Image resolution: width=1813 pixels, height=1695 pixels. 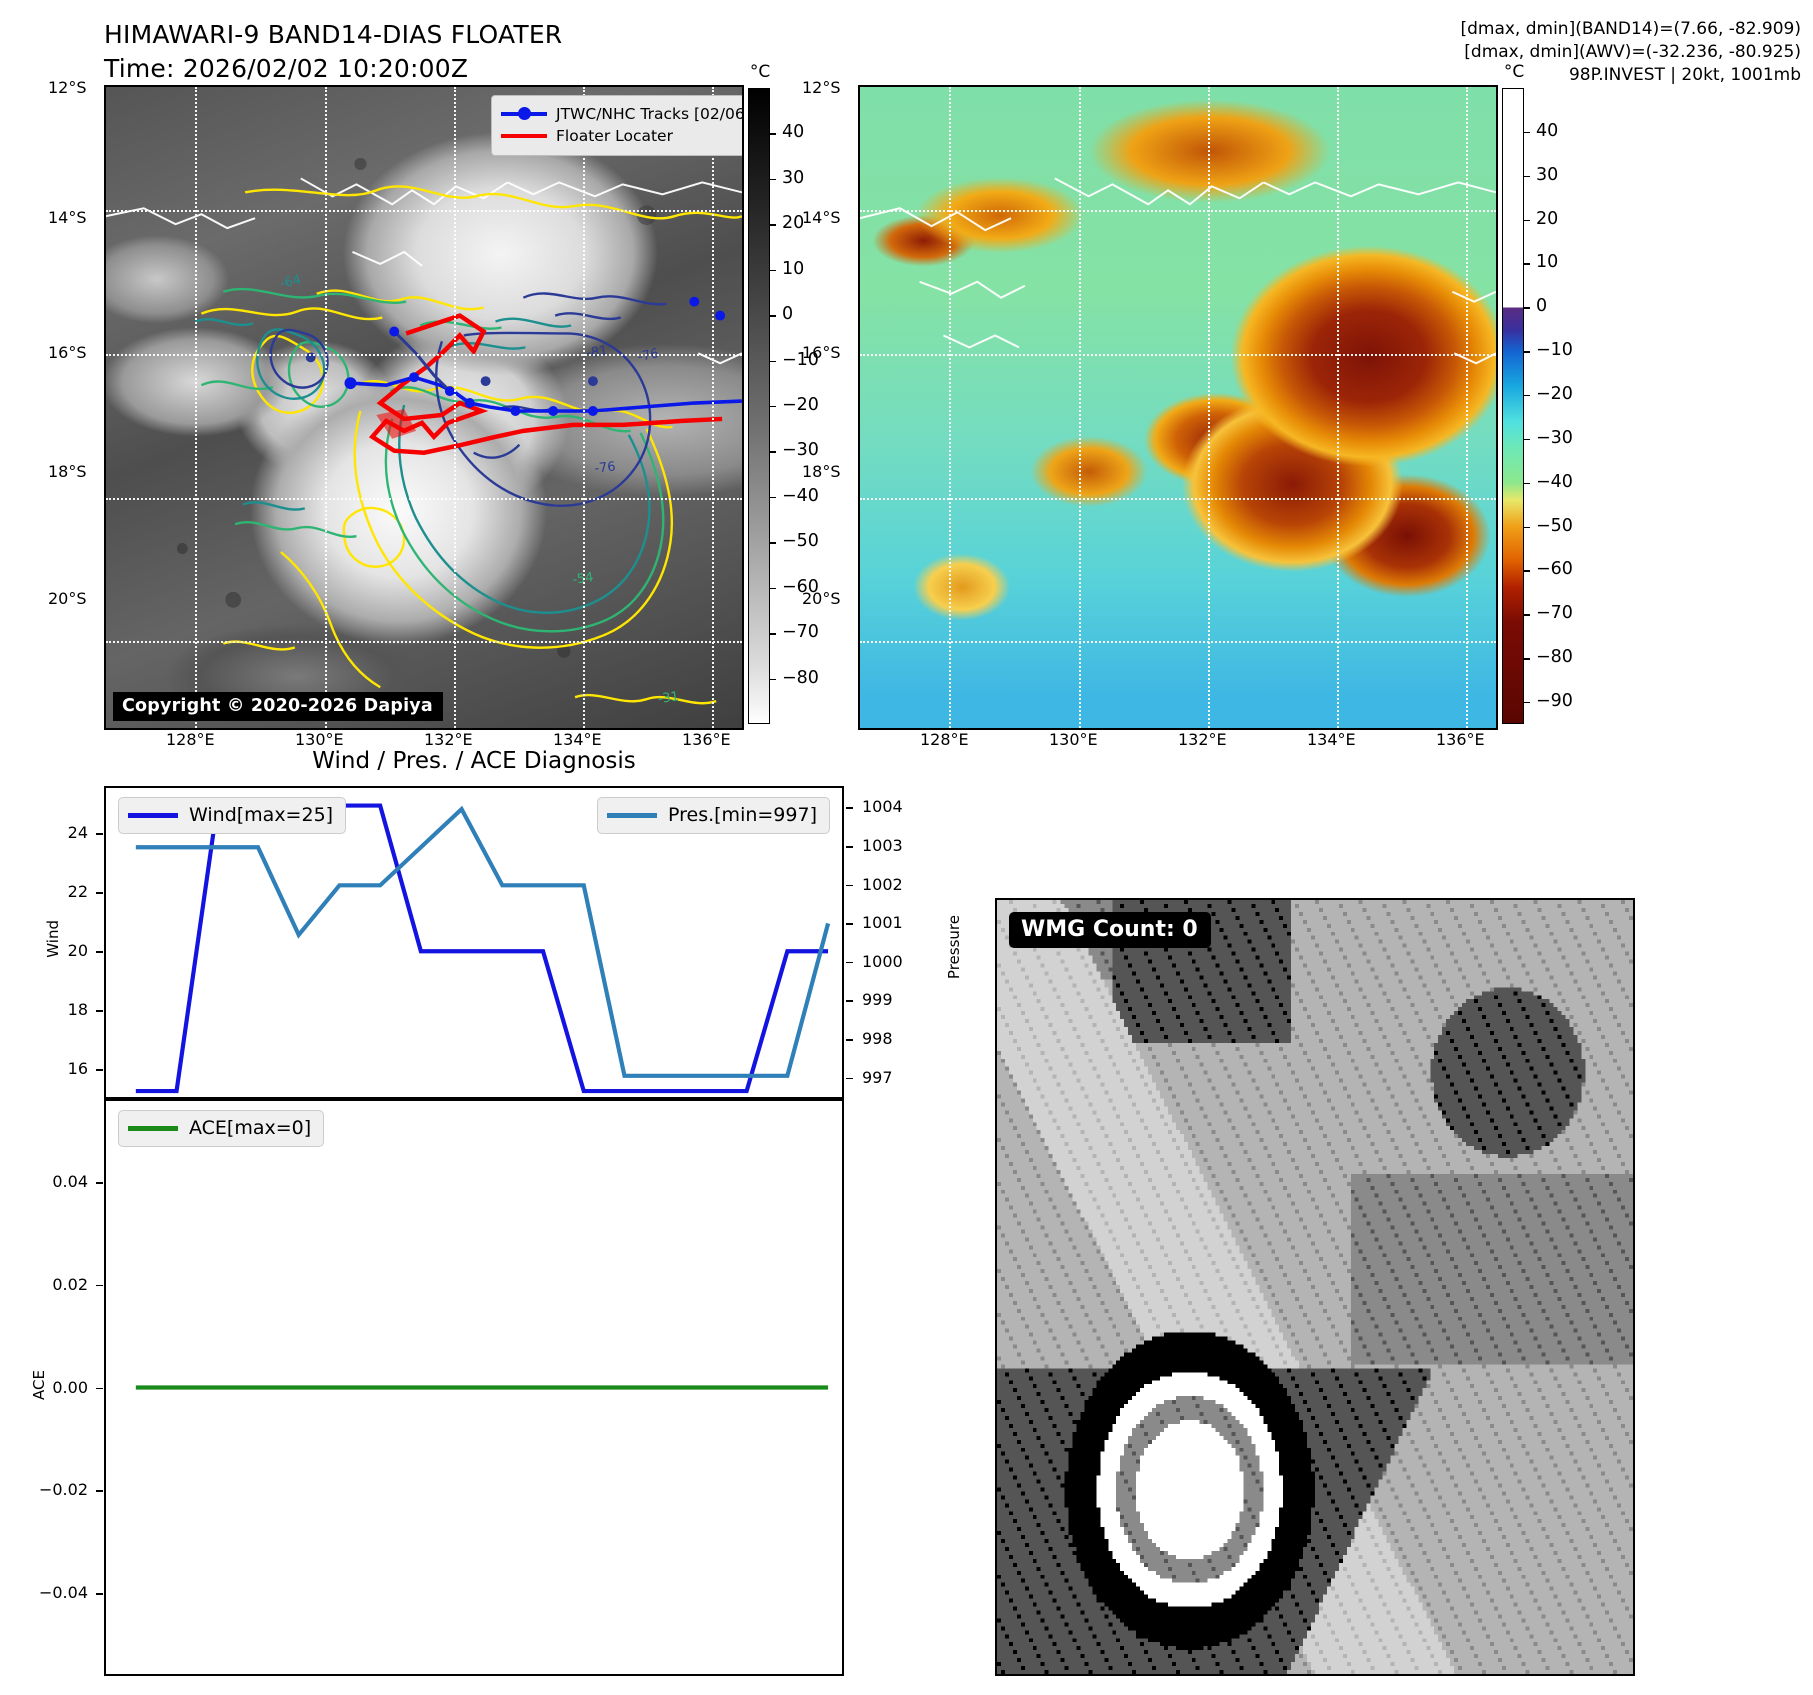 I want to click on wv-coastline-overlay, so click(x=1178, y=271).